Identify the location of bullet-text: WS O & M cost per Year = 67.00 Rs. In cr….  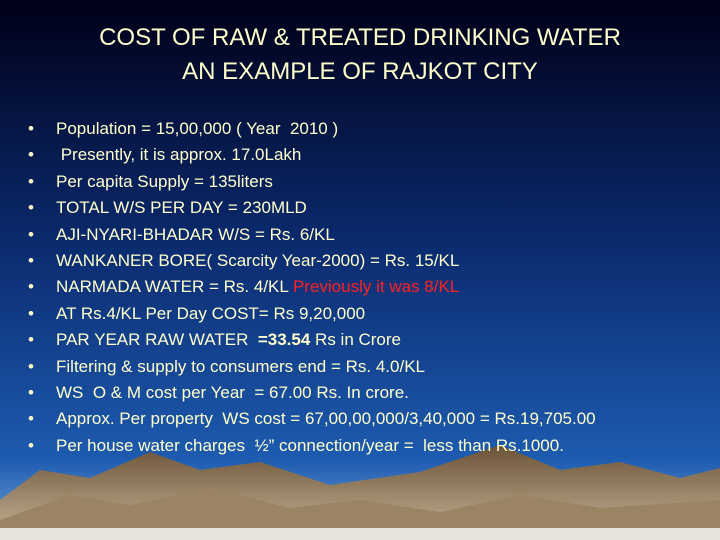
(232, 392).